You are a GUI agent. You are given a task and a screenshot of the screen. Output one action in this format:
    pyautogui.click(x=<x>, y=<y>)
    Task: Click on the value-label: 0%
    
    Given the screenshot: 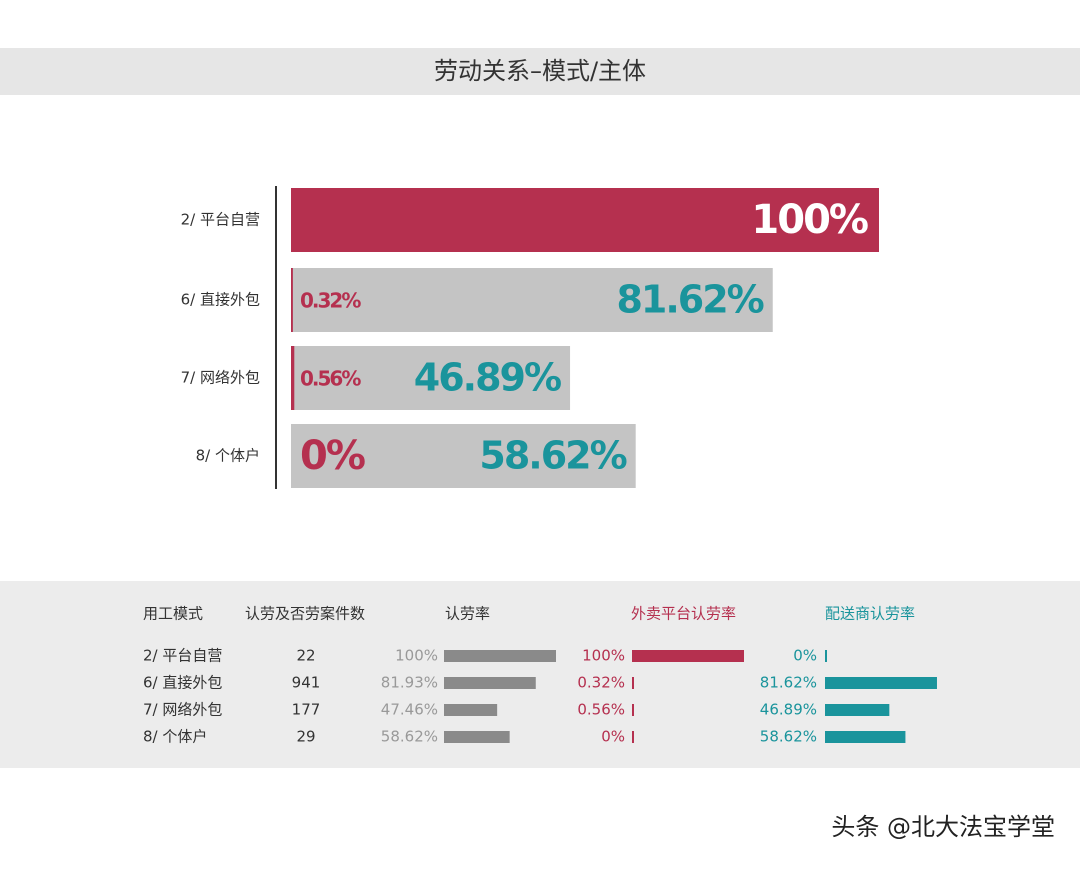 What is the action you would take?
    pyautogui.click(x=332, y=456)
    